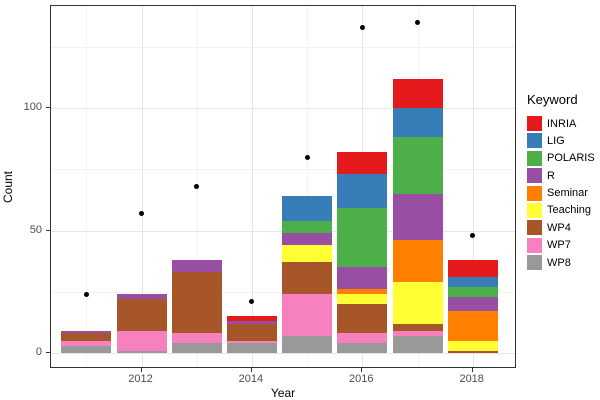  I want to click on bar-segment-r-2012, so click(141, 297).